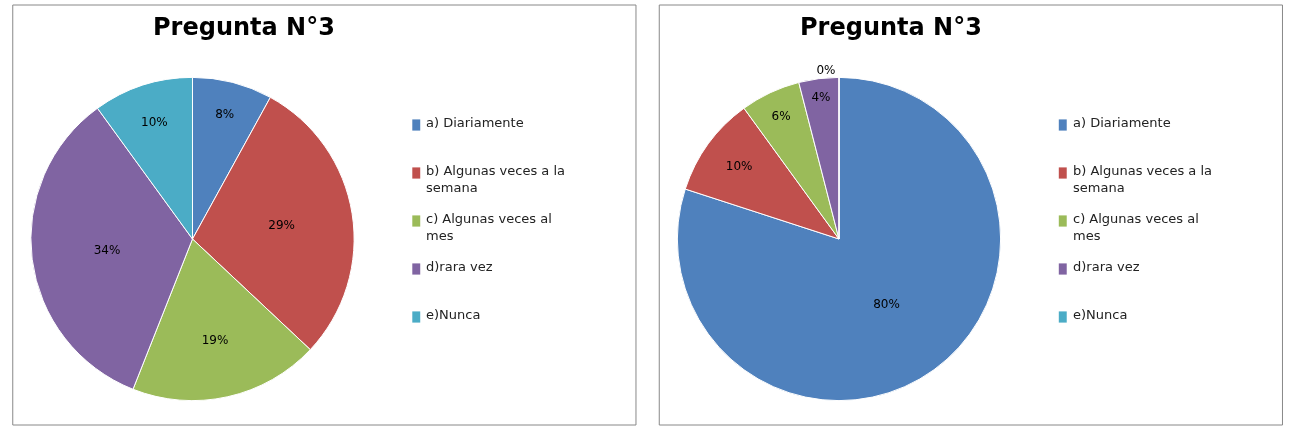  I want to click on data-label: 29%, so click(281, 224).